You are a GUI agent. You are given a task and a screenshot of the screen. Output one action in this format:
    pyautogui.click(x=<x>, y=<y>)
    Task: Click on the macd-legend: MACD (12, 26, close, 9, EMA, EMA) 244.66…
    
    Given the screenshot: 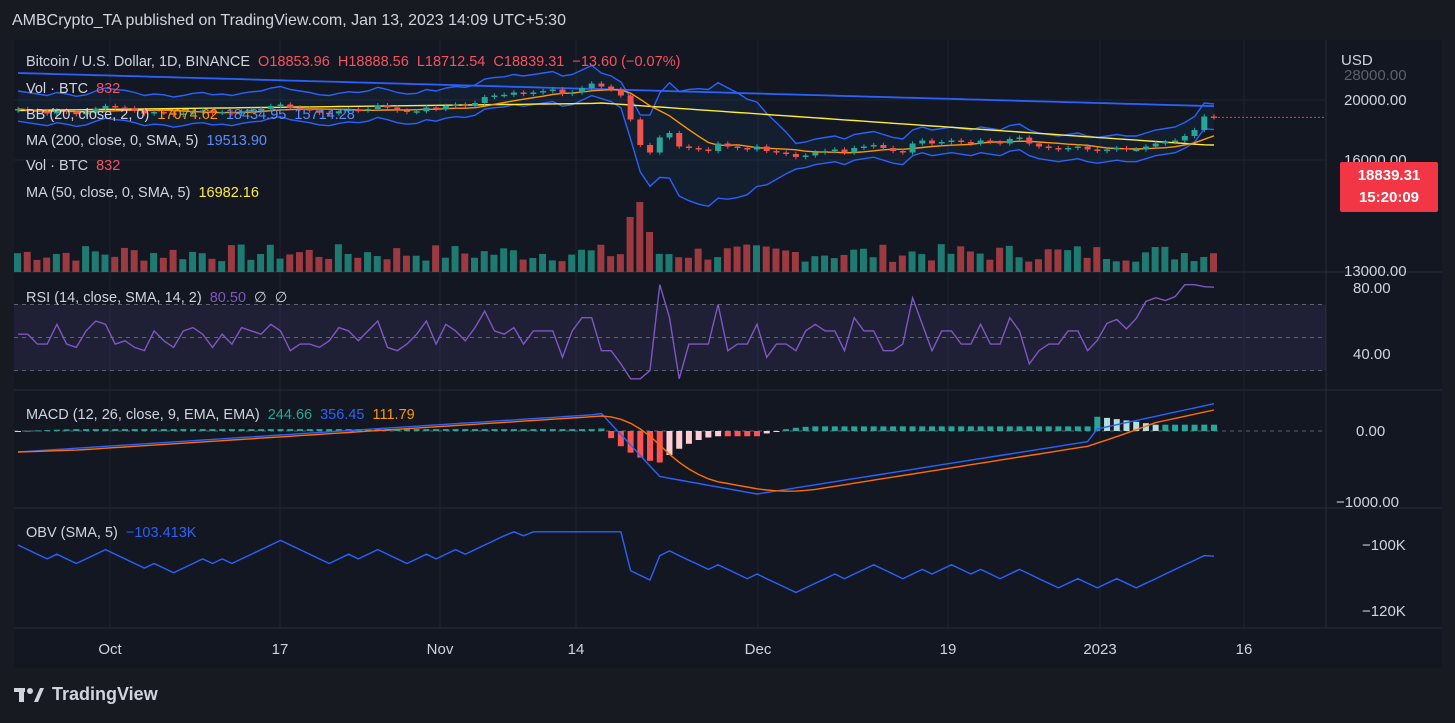 What is the action you would take?
    pyautogui.click(x=222, y=415)
    